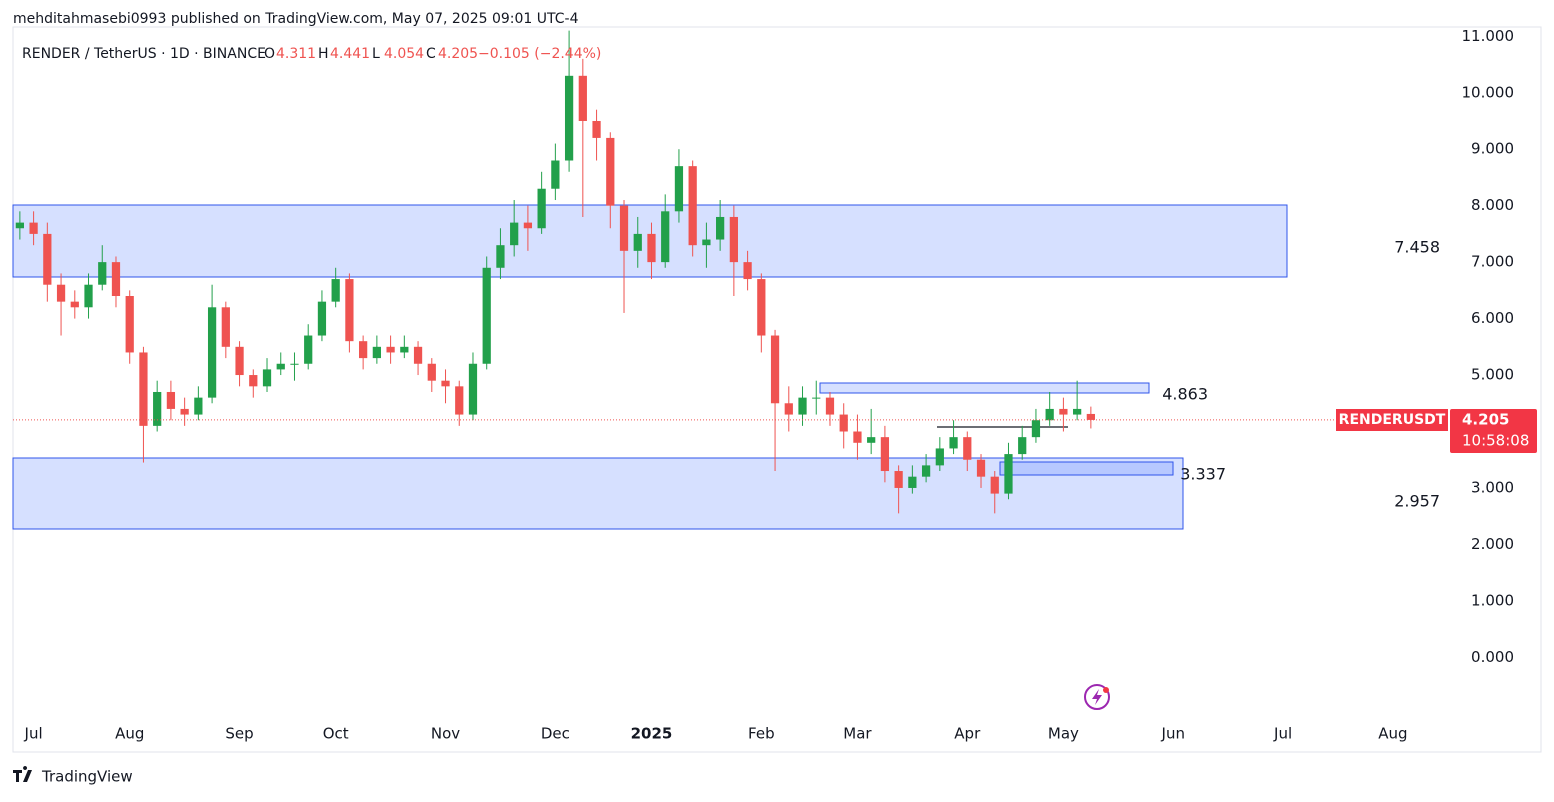  What do you see at coordinates (296, 54) in the screenshot?
I see `ohlc-value: 4.311` at bounding box center [296, 54].